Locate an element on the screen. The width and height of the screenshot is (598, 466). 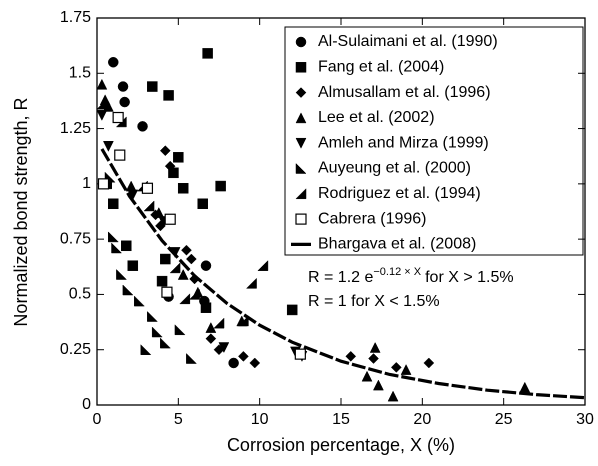
legend-text: Al-Sulaimani et al. (1990) is located at coordinates (408, 41).